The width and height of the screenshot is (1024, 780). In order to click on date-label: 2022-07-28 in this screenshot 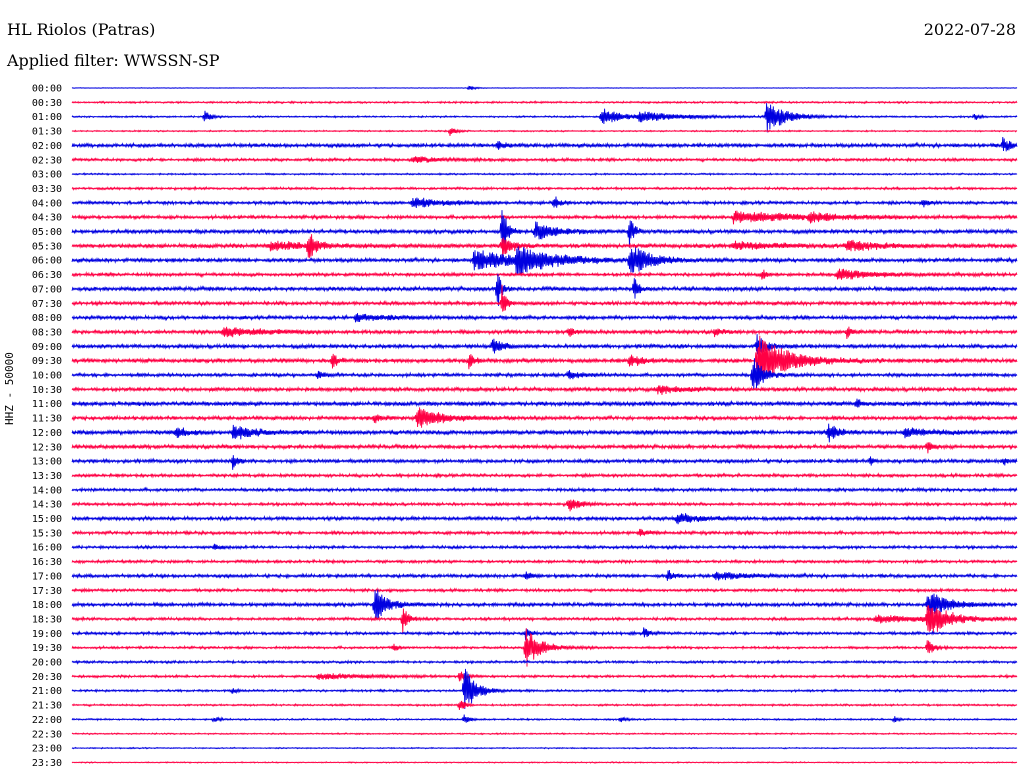, I will do `click(969, 29)`.